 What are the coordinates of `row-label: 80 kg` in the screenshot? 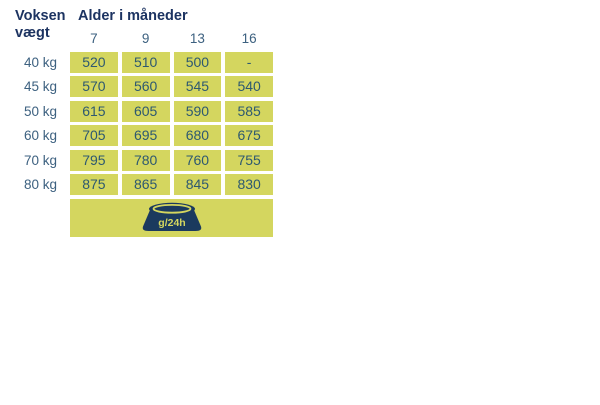 It's located at (40, 184).